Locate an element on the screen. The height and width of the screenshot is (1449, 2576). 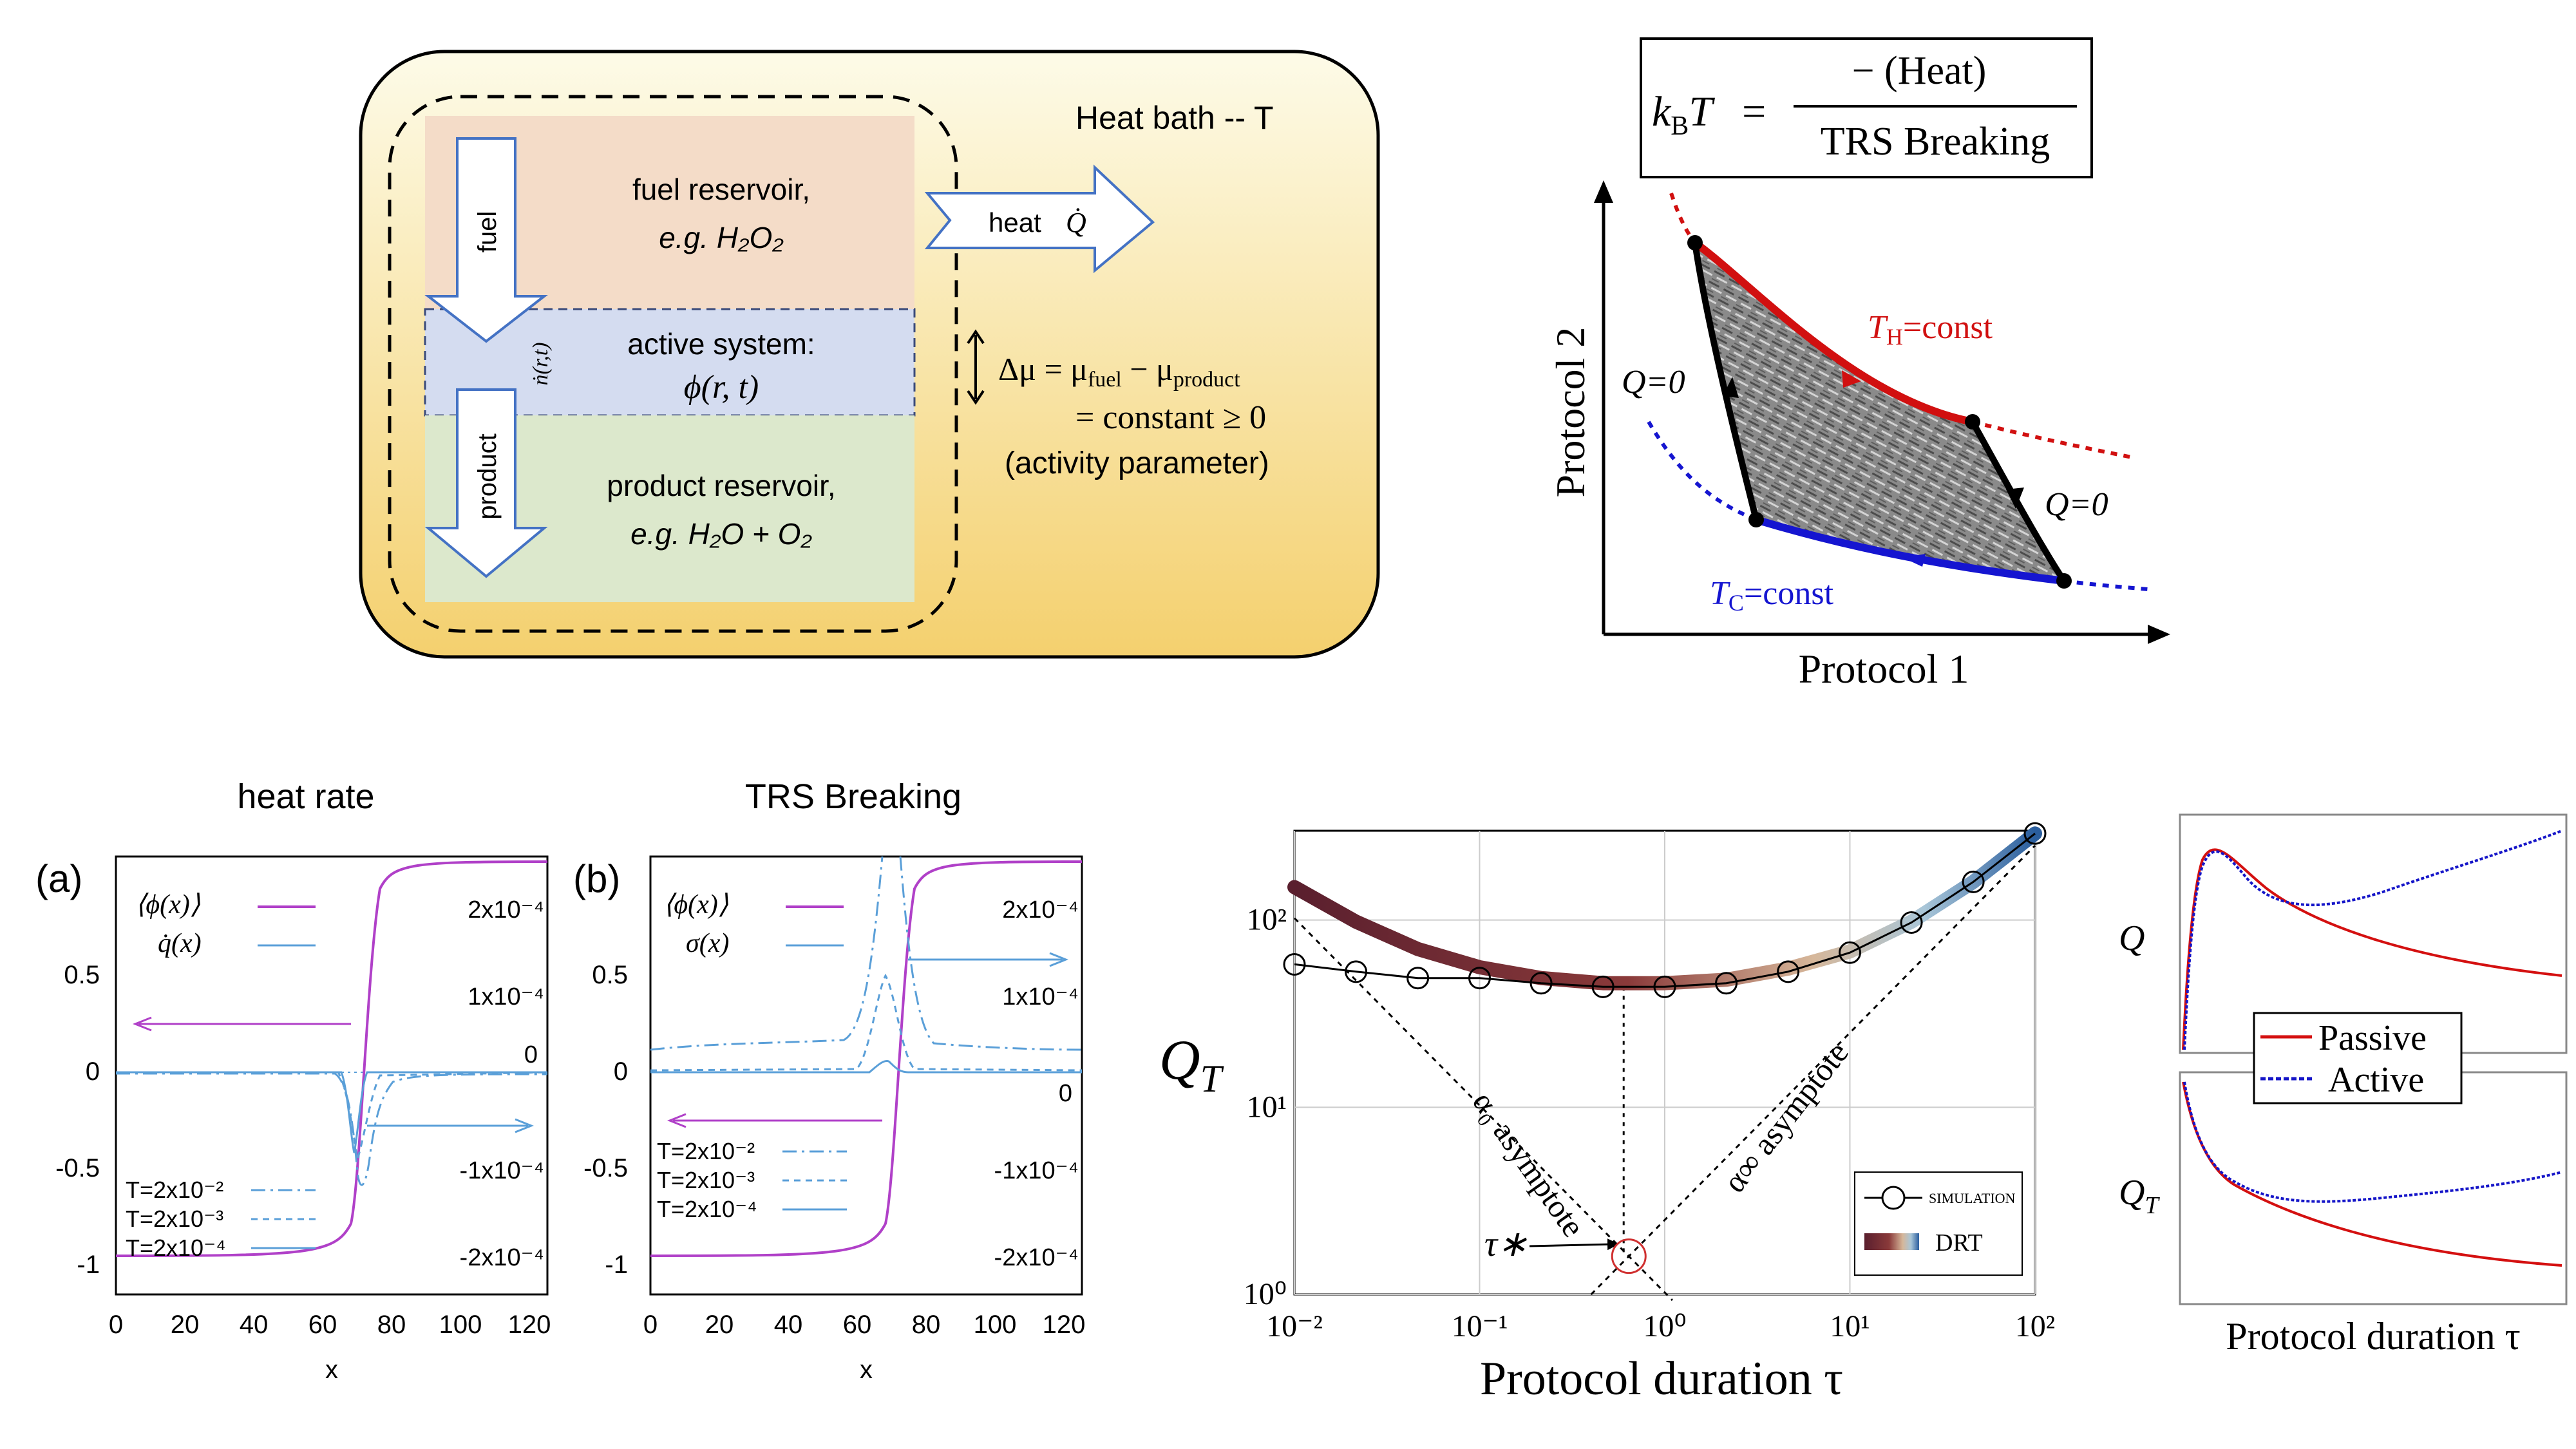
y-tick-label: 10² is located at coordinates (1267, 920).